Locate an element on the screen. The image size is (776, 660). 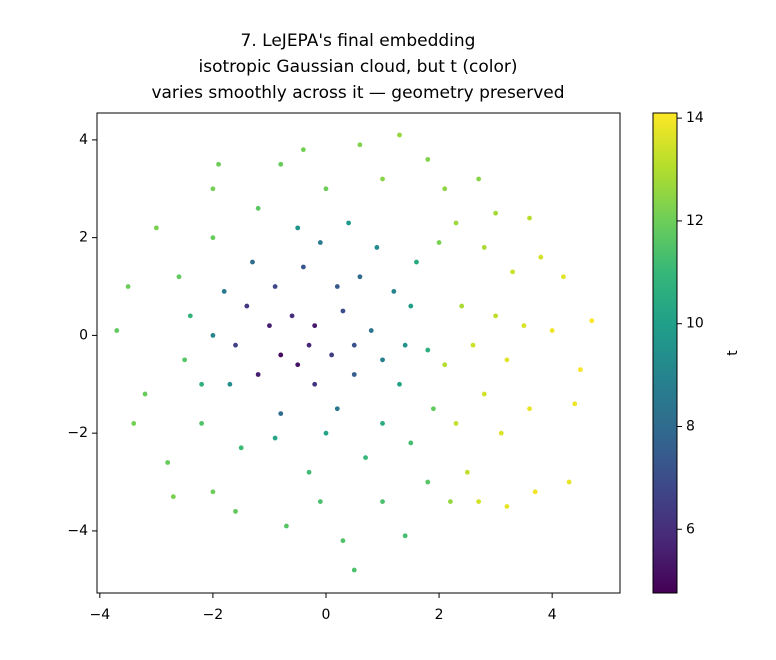
colorbar-tick-label: 12 is located at coordinates (695, 221).